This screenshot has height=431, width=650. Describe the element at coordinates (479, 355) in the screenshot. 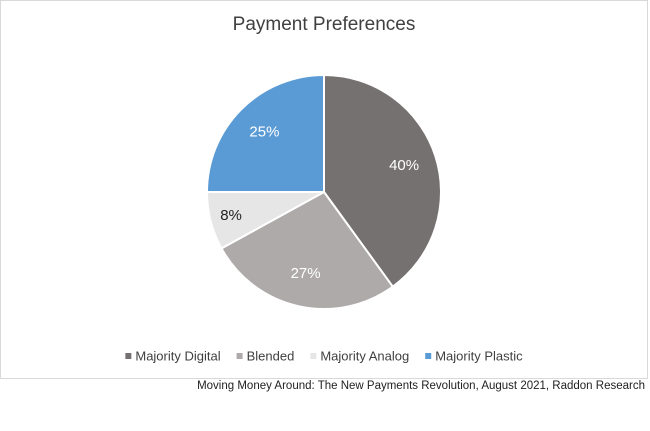

I see `legend-label: Majority Plastic` at that location.